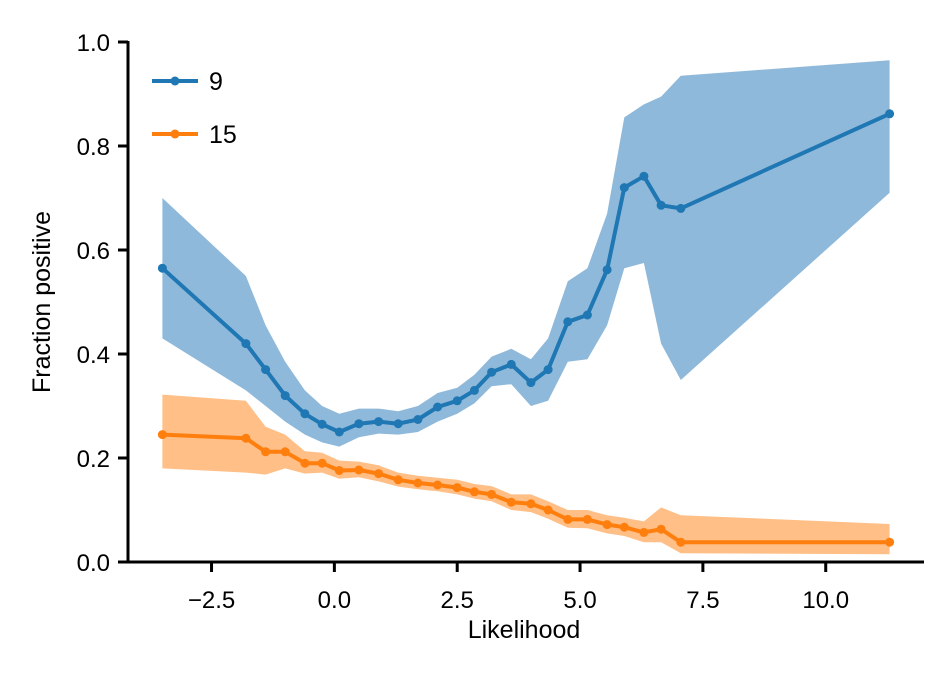 This screenshot has height=675, width=952. Describe the element at coordinates (223, 135) in the screenshot. I see `legend-label-15: 15` at that location.